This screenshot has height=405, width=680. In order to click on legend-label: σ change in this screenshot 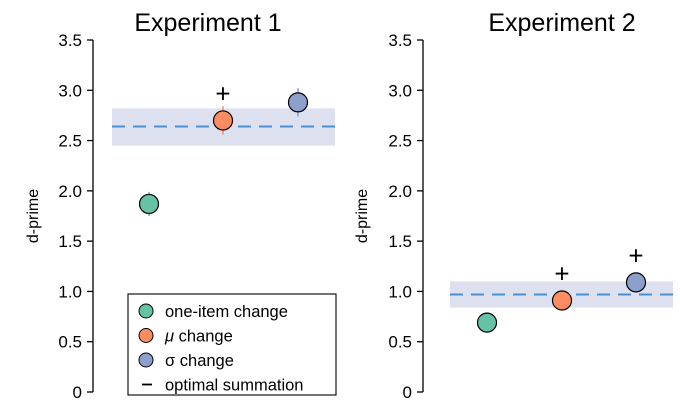, I will do `click(199, 361)`.